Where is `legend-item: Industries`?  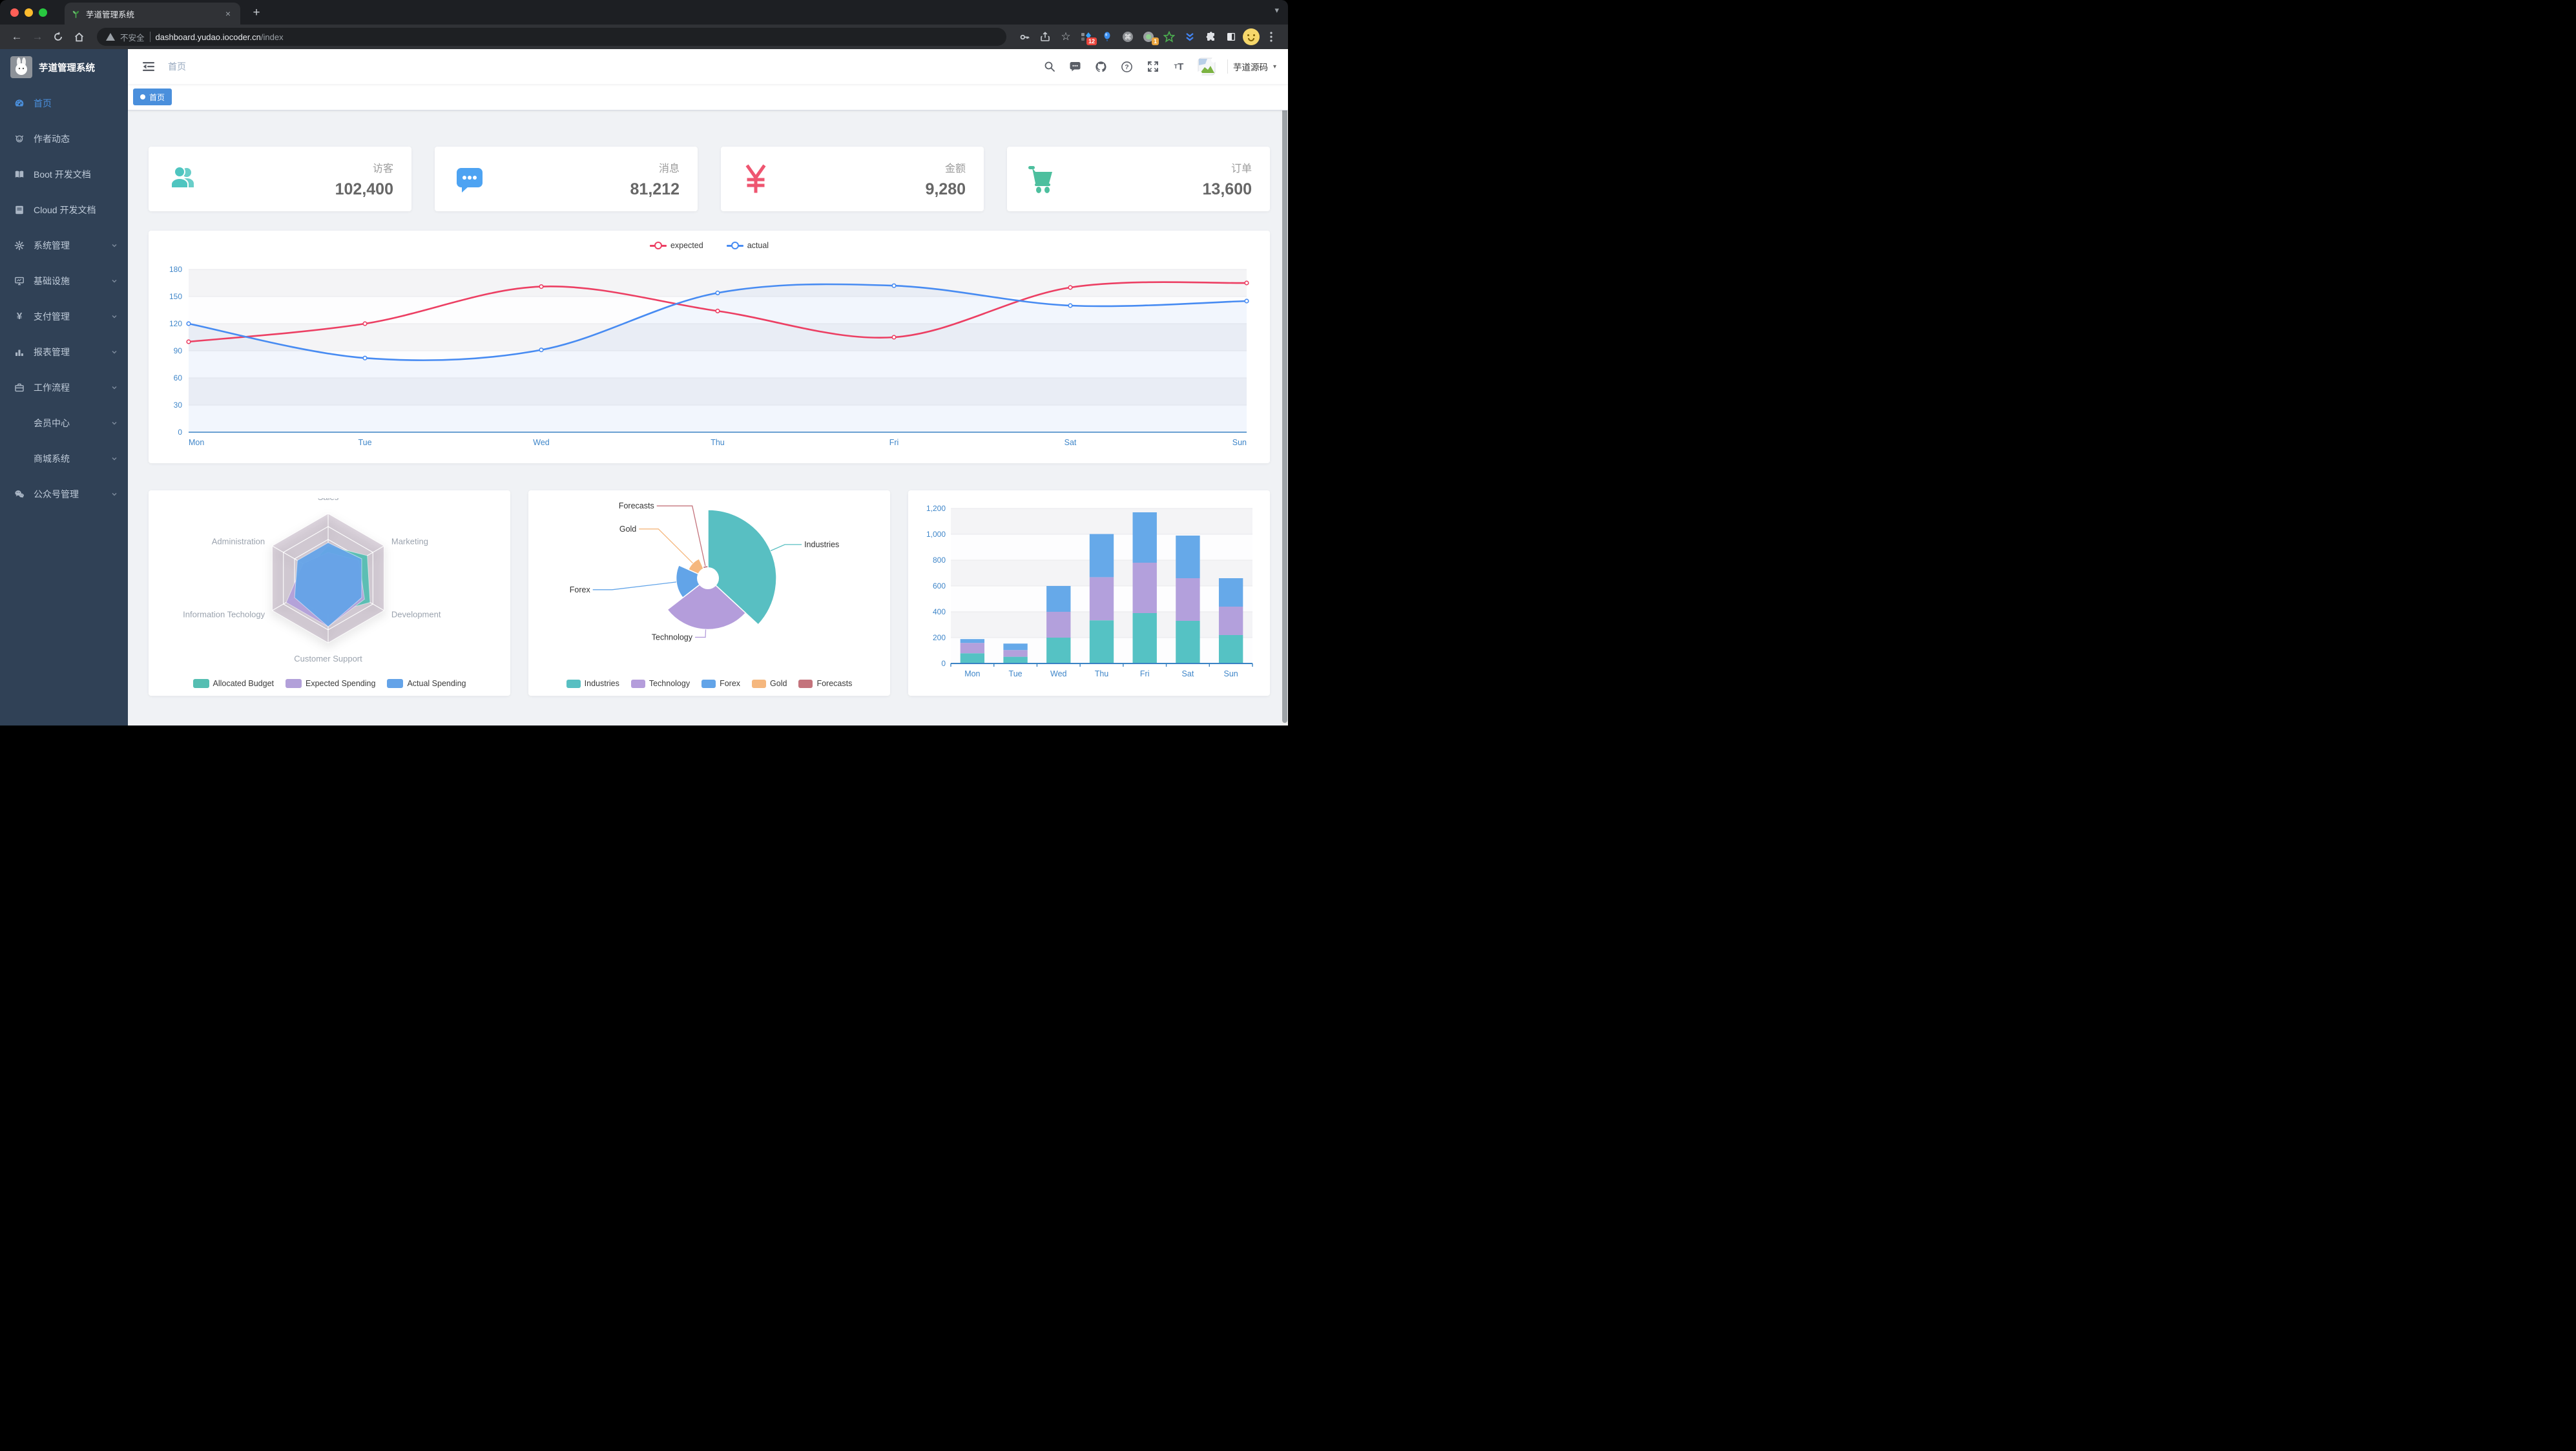 legend-item: Industries is located at coordinates (592, 683).